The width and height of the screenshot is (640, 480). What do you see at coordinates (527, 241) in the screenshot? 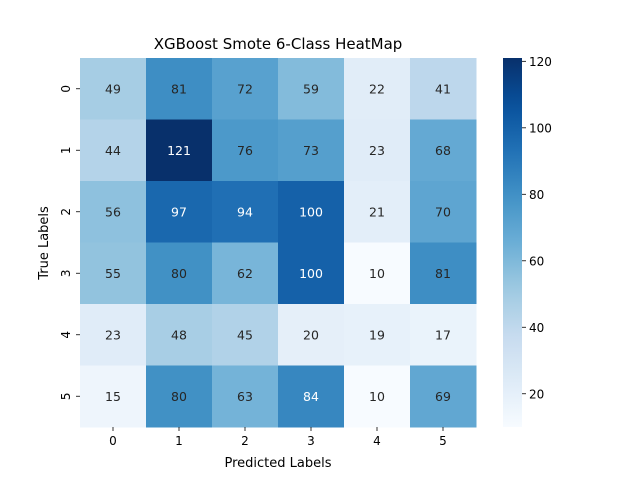
I see `colorbar: 20 40 60 80 100 120` at bounding box center [527, 241].